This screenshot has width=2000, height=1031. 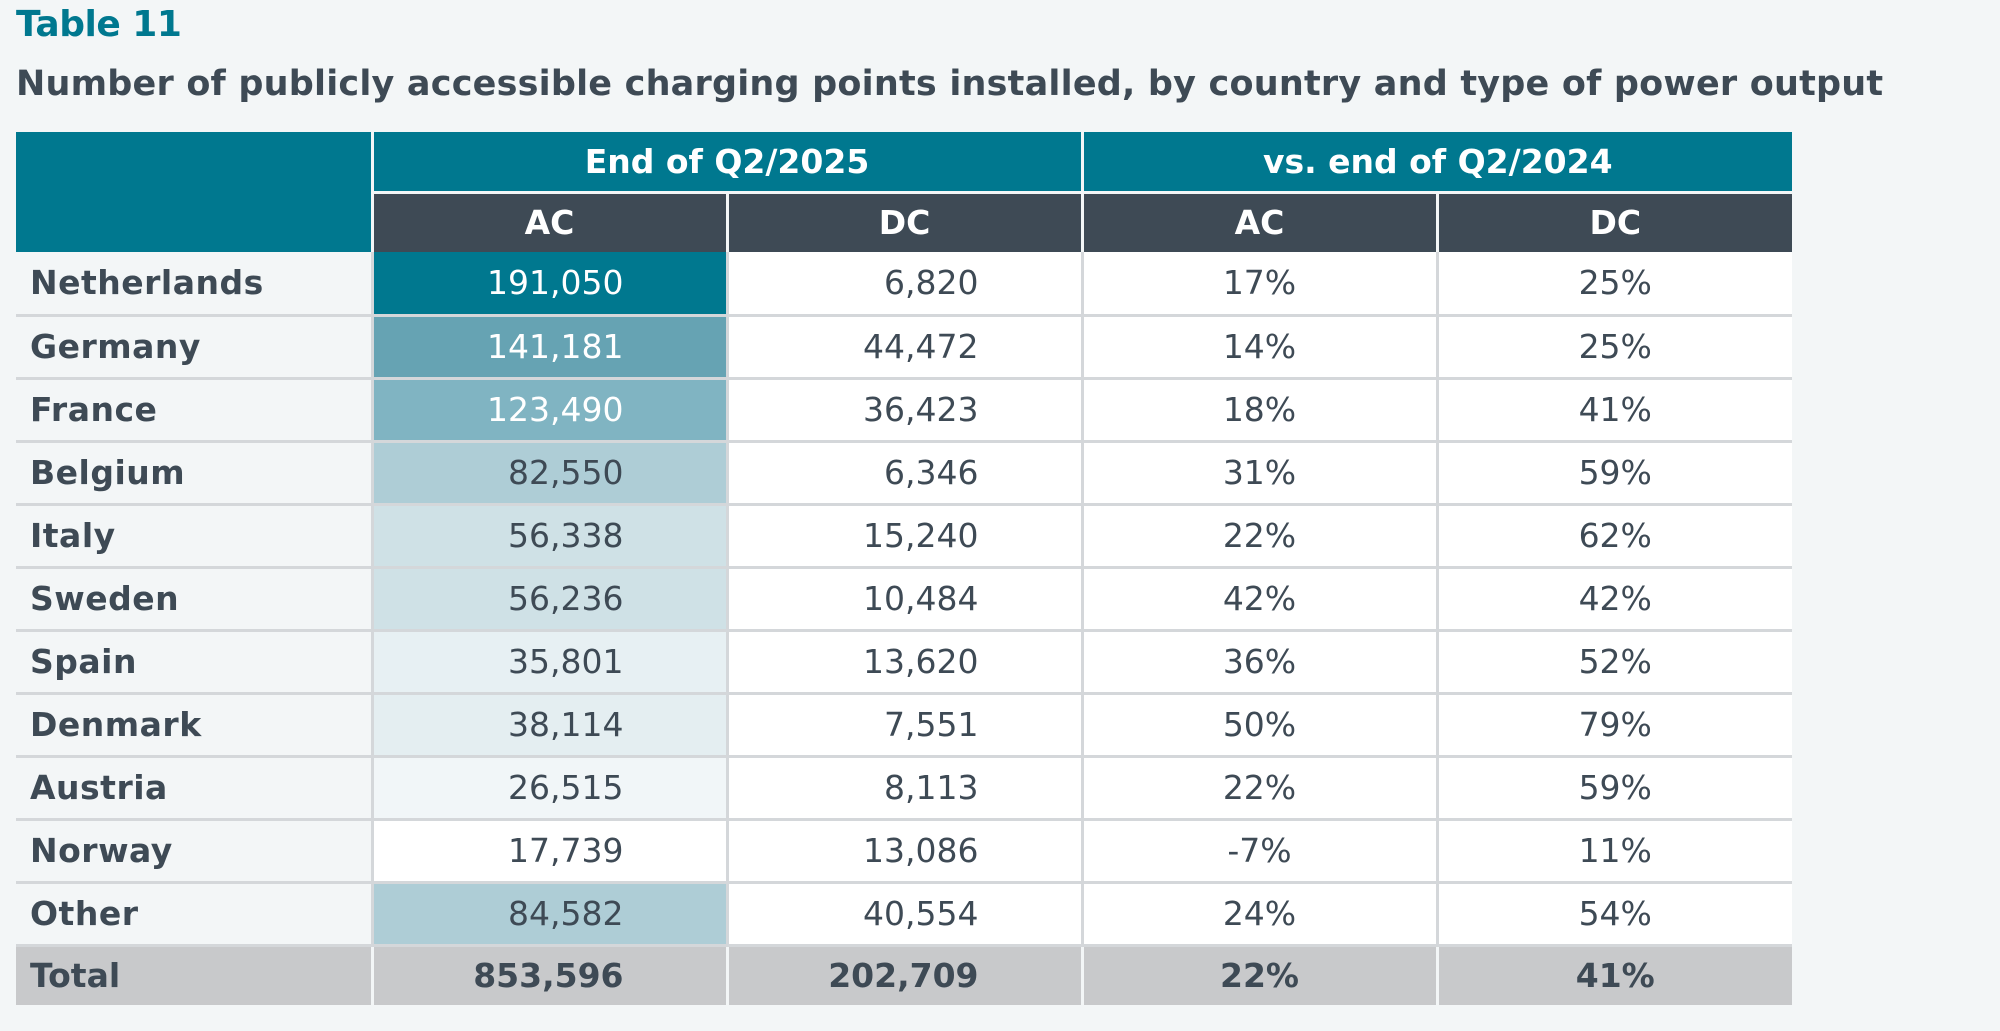 I want to click on total-ac-change-cell: 22%, so click(x=1258, y=974).